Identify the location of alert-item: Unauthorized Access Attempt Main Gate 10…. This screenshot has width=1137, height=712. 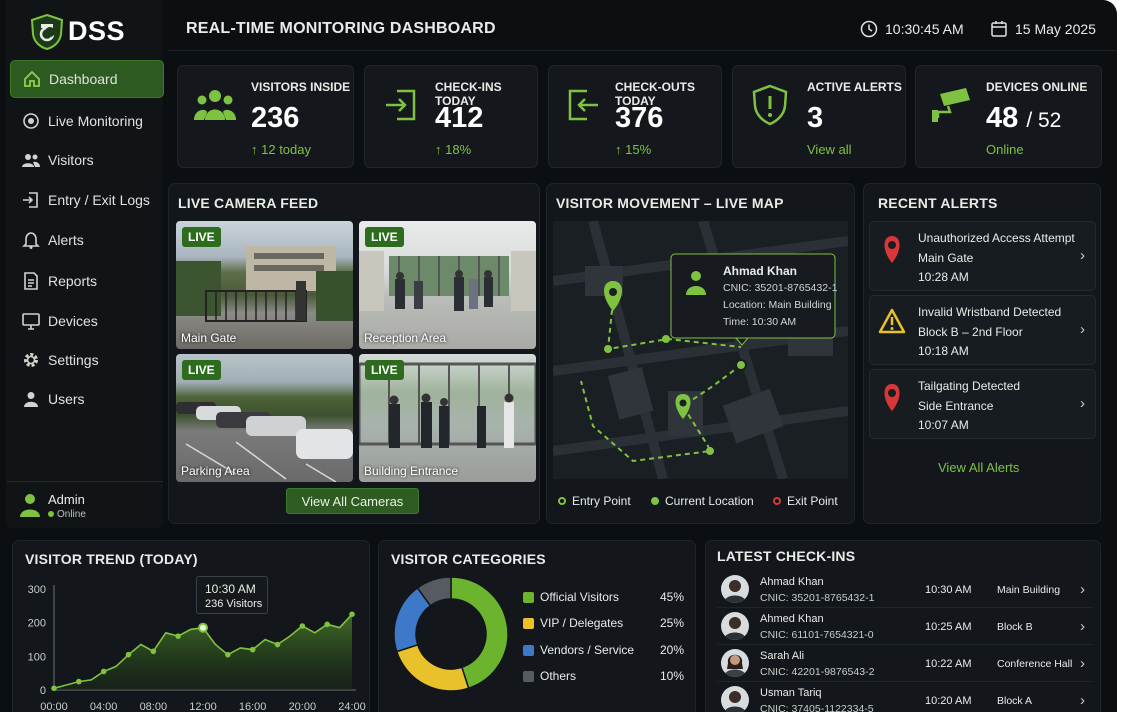
(982, 256).